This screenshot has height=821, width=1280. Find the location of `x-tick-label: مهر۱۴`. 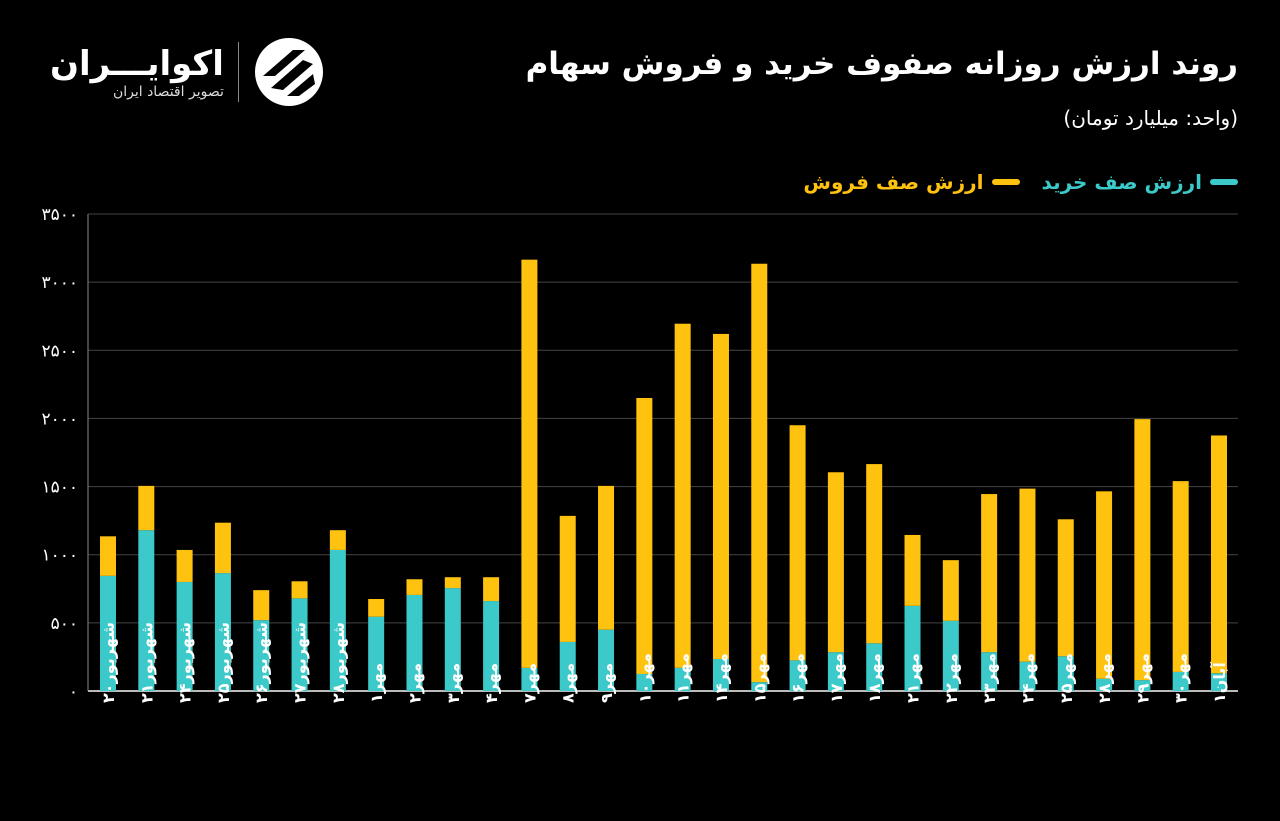

x-tick-label: مهر۱۴ is located at coordinates (721, 678).